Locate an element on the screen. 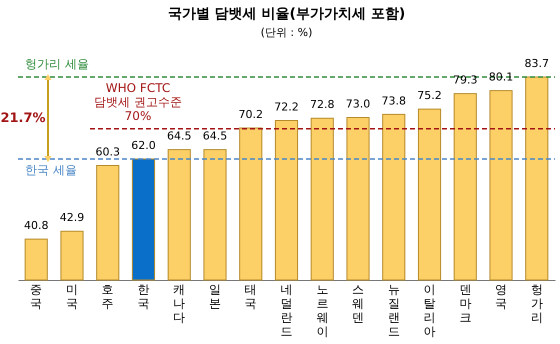 This screenshot has height=344, width=560. x-tick-label: 캐나다 is located at coordinates (179, 303).